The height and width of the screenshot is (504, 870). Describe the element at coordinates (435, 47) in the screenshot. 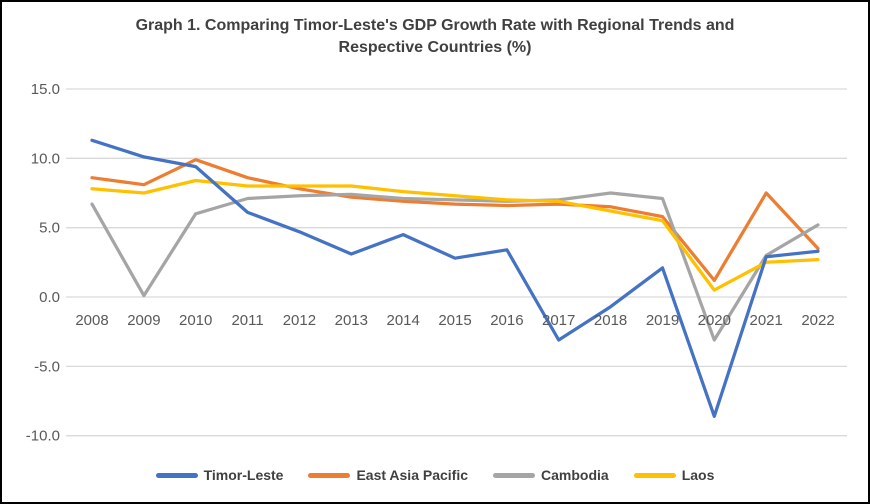

I see `chart-title-line-2: Respective Countries (%)` at that location.